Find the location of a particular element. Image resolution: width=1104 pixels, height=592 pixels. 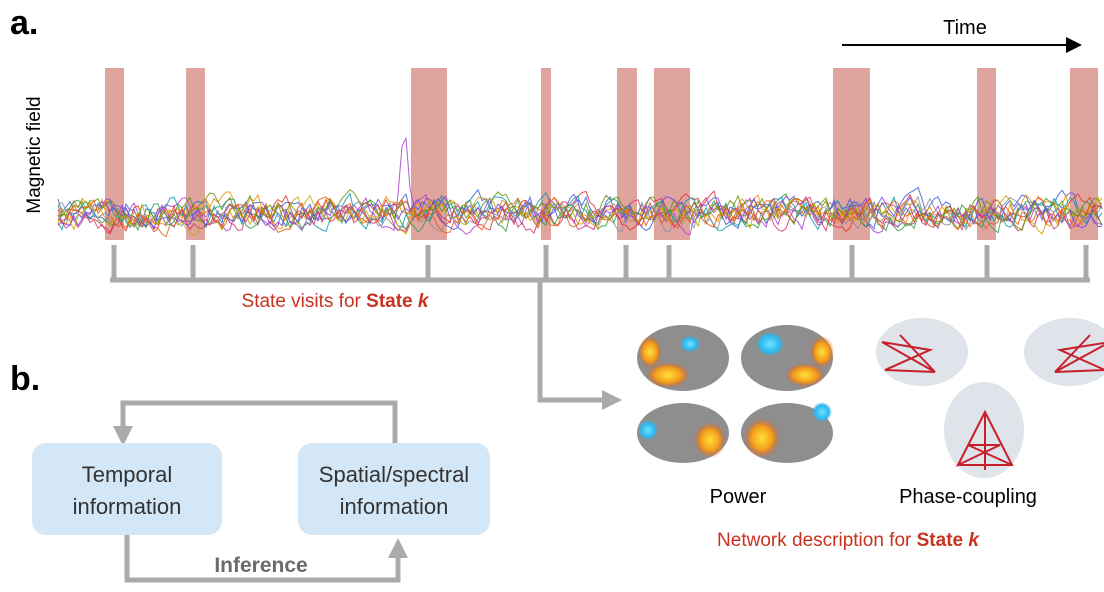

phase-coupling-maps is located at coordinates (990, 398).